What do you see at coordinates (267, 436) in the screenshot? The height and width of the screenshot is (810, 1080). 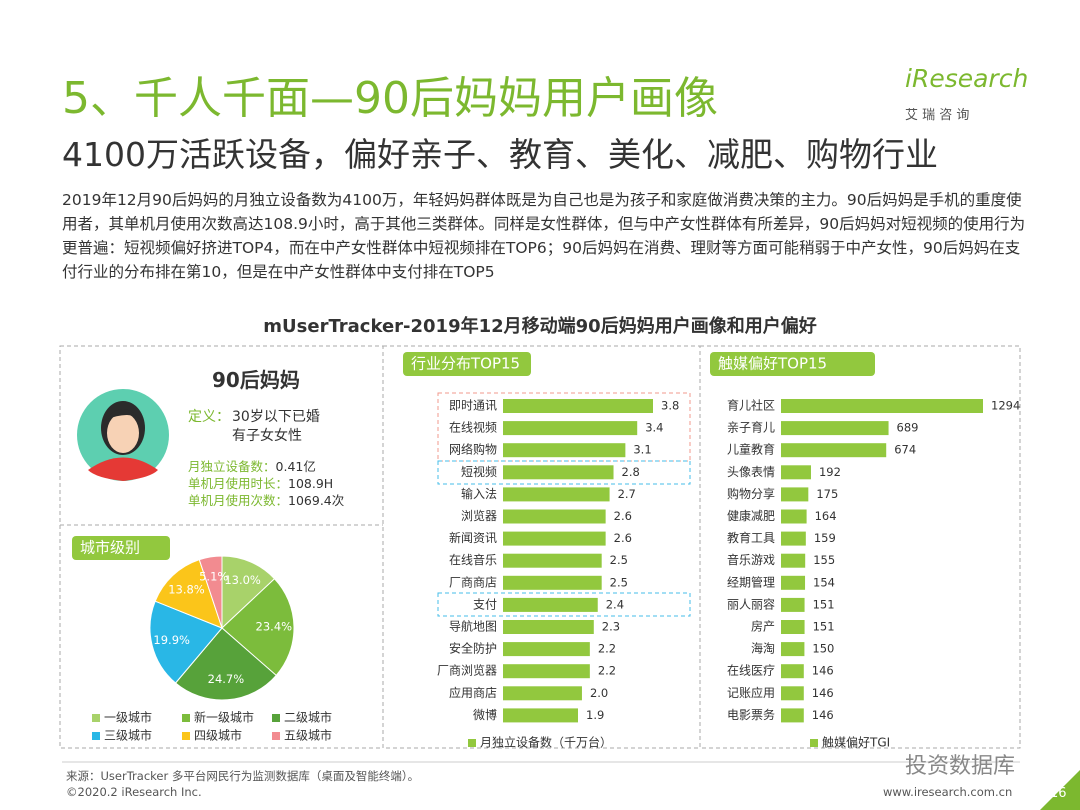 I see `definition: 有子女女性` at bounding box center [267, 436].